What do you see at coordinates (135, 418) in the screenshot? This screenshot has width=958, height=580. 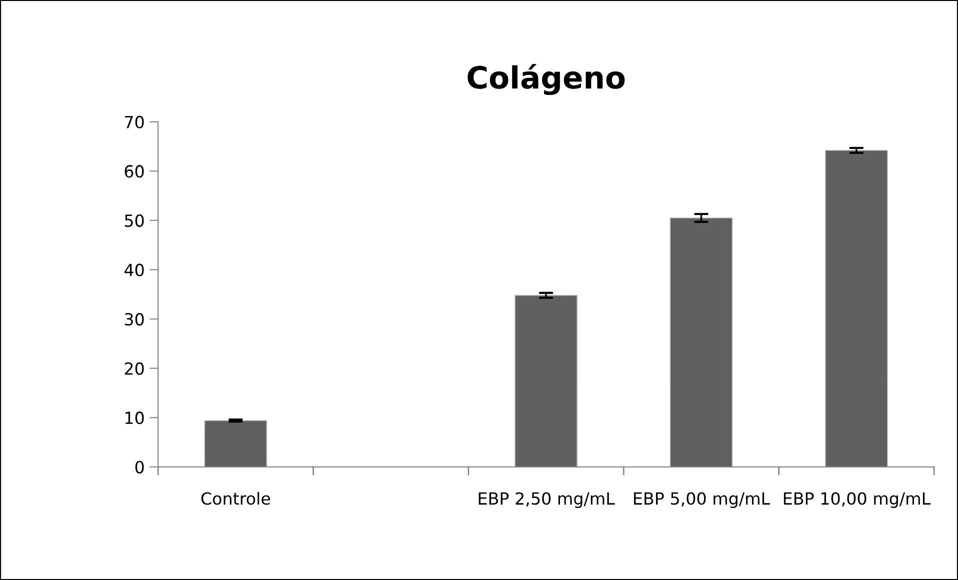 I see `y-tick-label: 10` at bounding box center [135, 418].